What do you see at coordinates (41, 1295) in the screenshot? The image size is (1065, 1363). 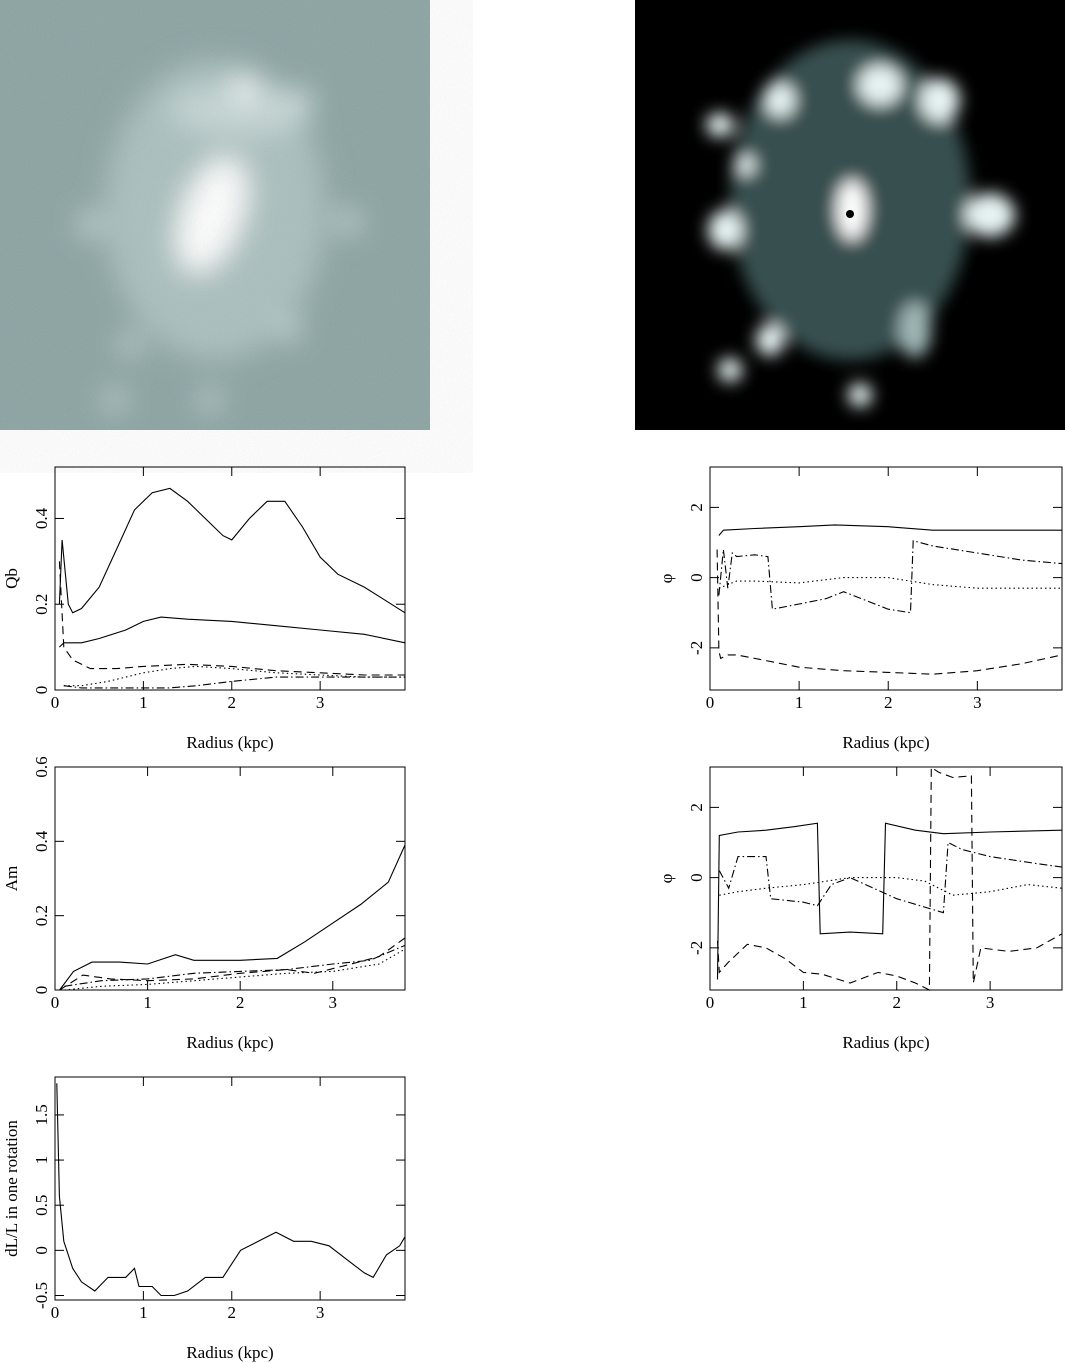 I see `y-tick-label: -0.5` at bounding box center [41, 1295].